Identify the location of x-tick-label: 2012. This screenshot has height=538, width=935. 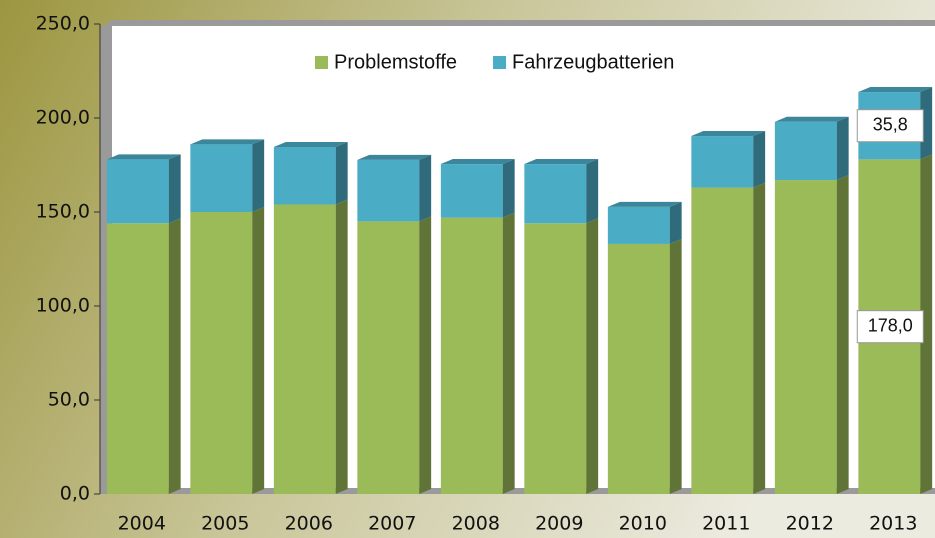
(810, 524).